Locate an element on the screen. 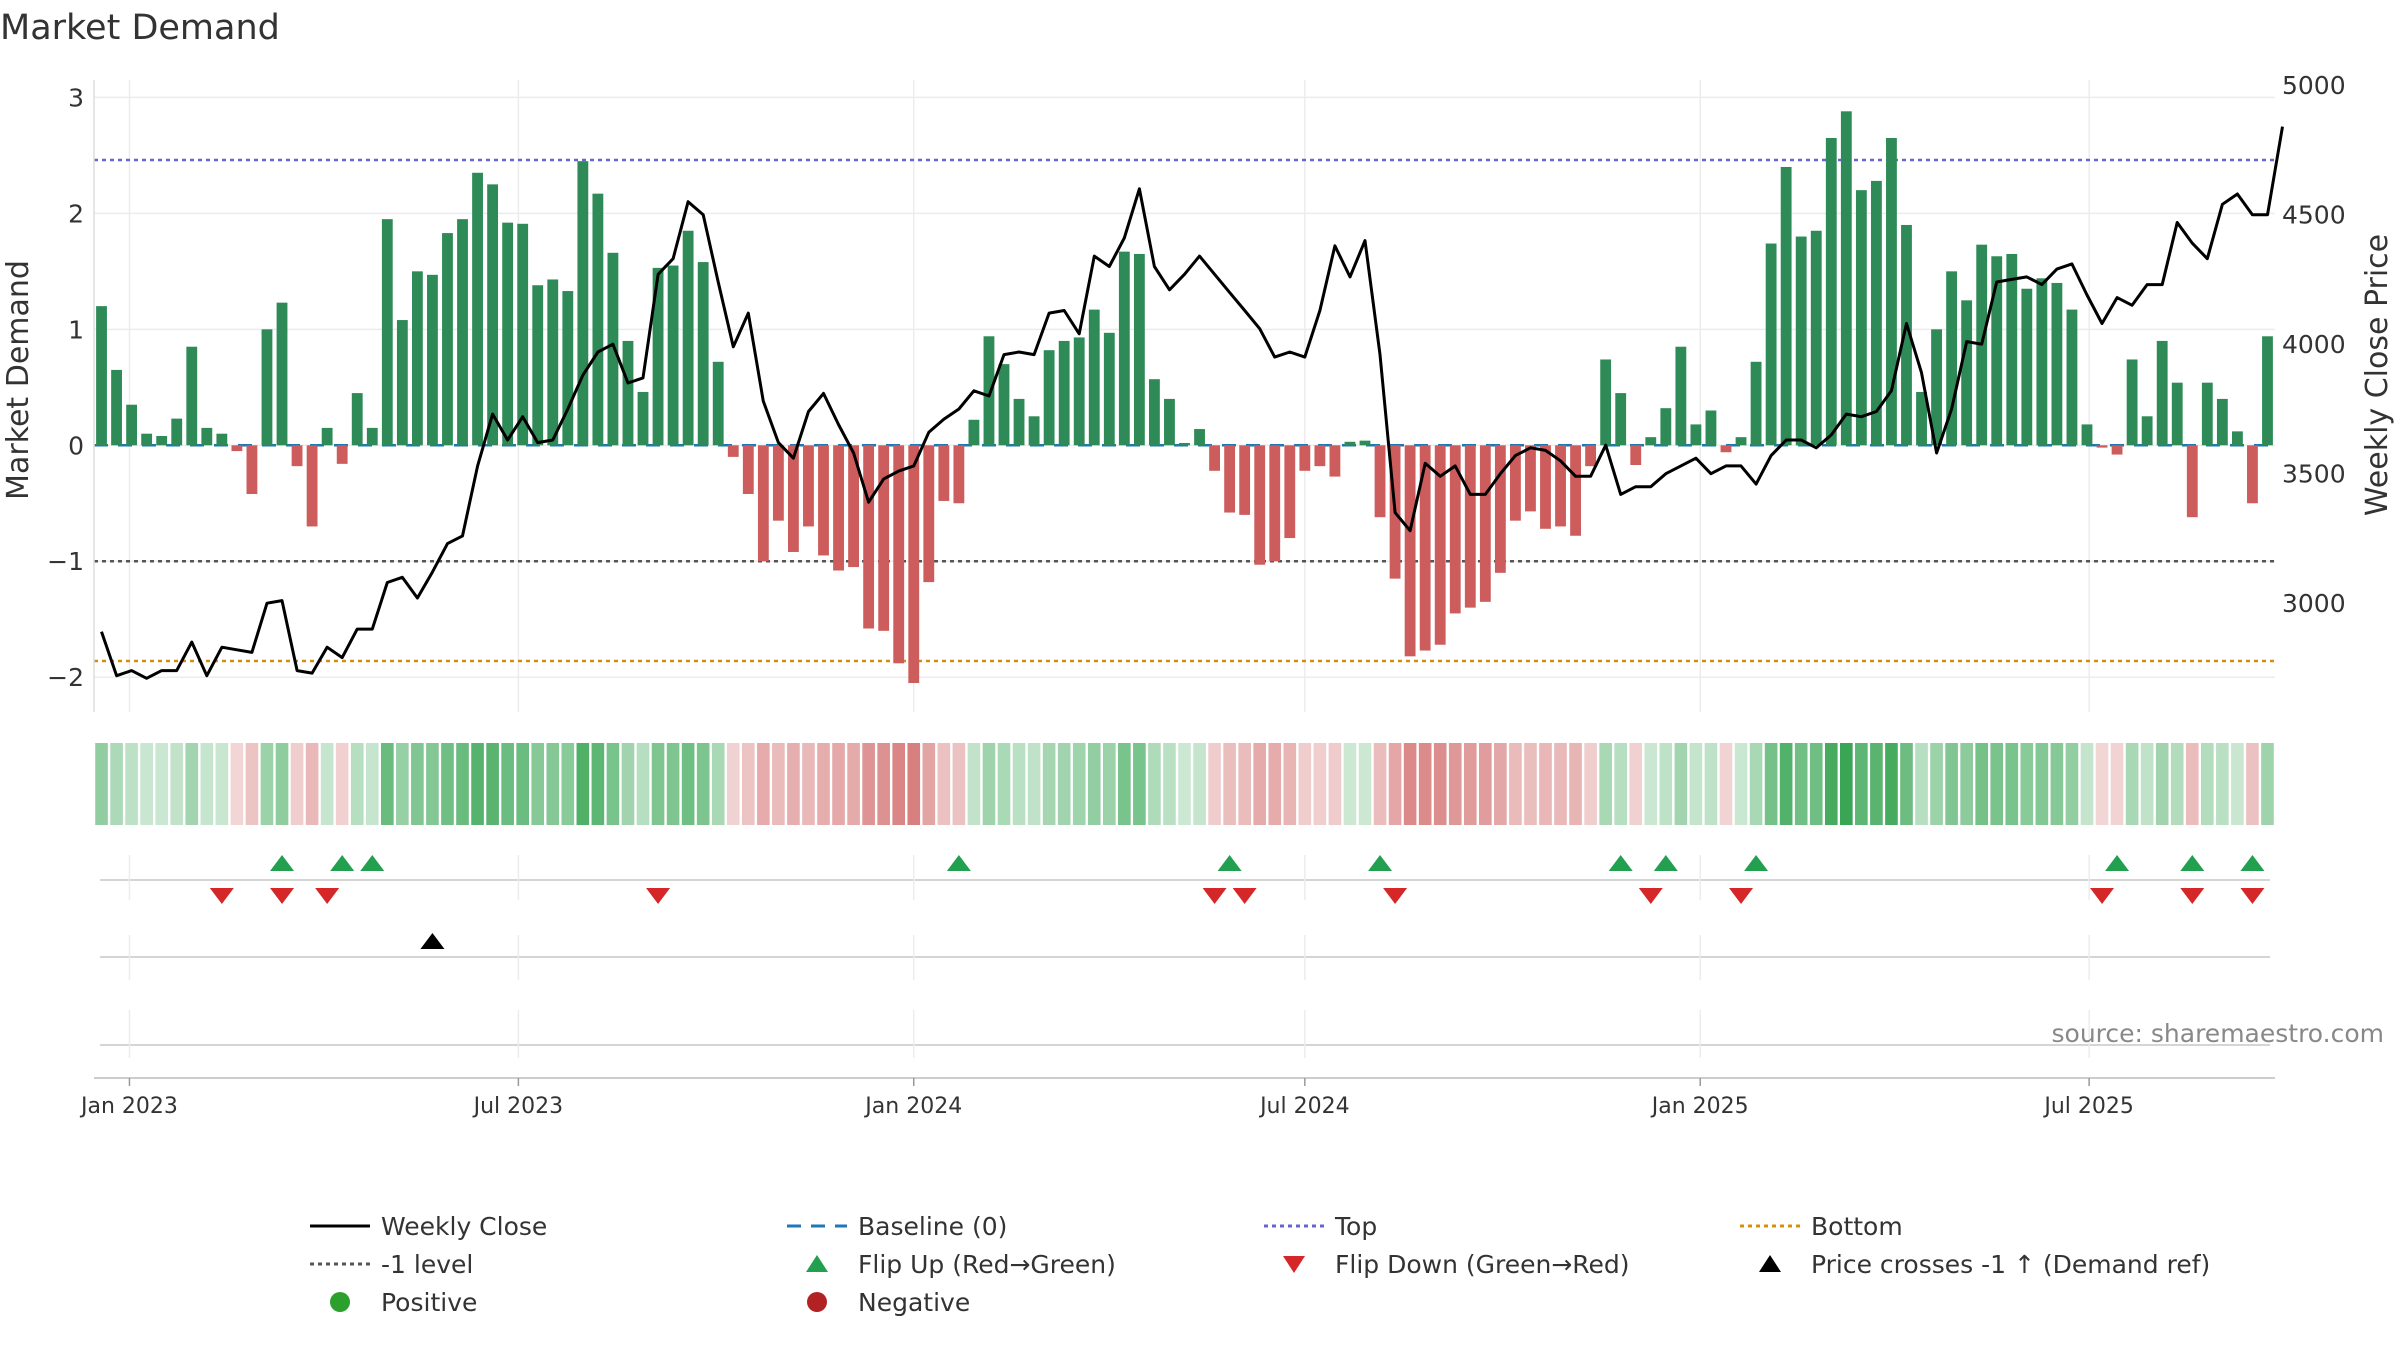 The width and height of the screenshot is (2400, 1350). chart-title: Market Demand is located at coordinates (140, 28).